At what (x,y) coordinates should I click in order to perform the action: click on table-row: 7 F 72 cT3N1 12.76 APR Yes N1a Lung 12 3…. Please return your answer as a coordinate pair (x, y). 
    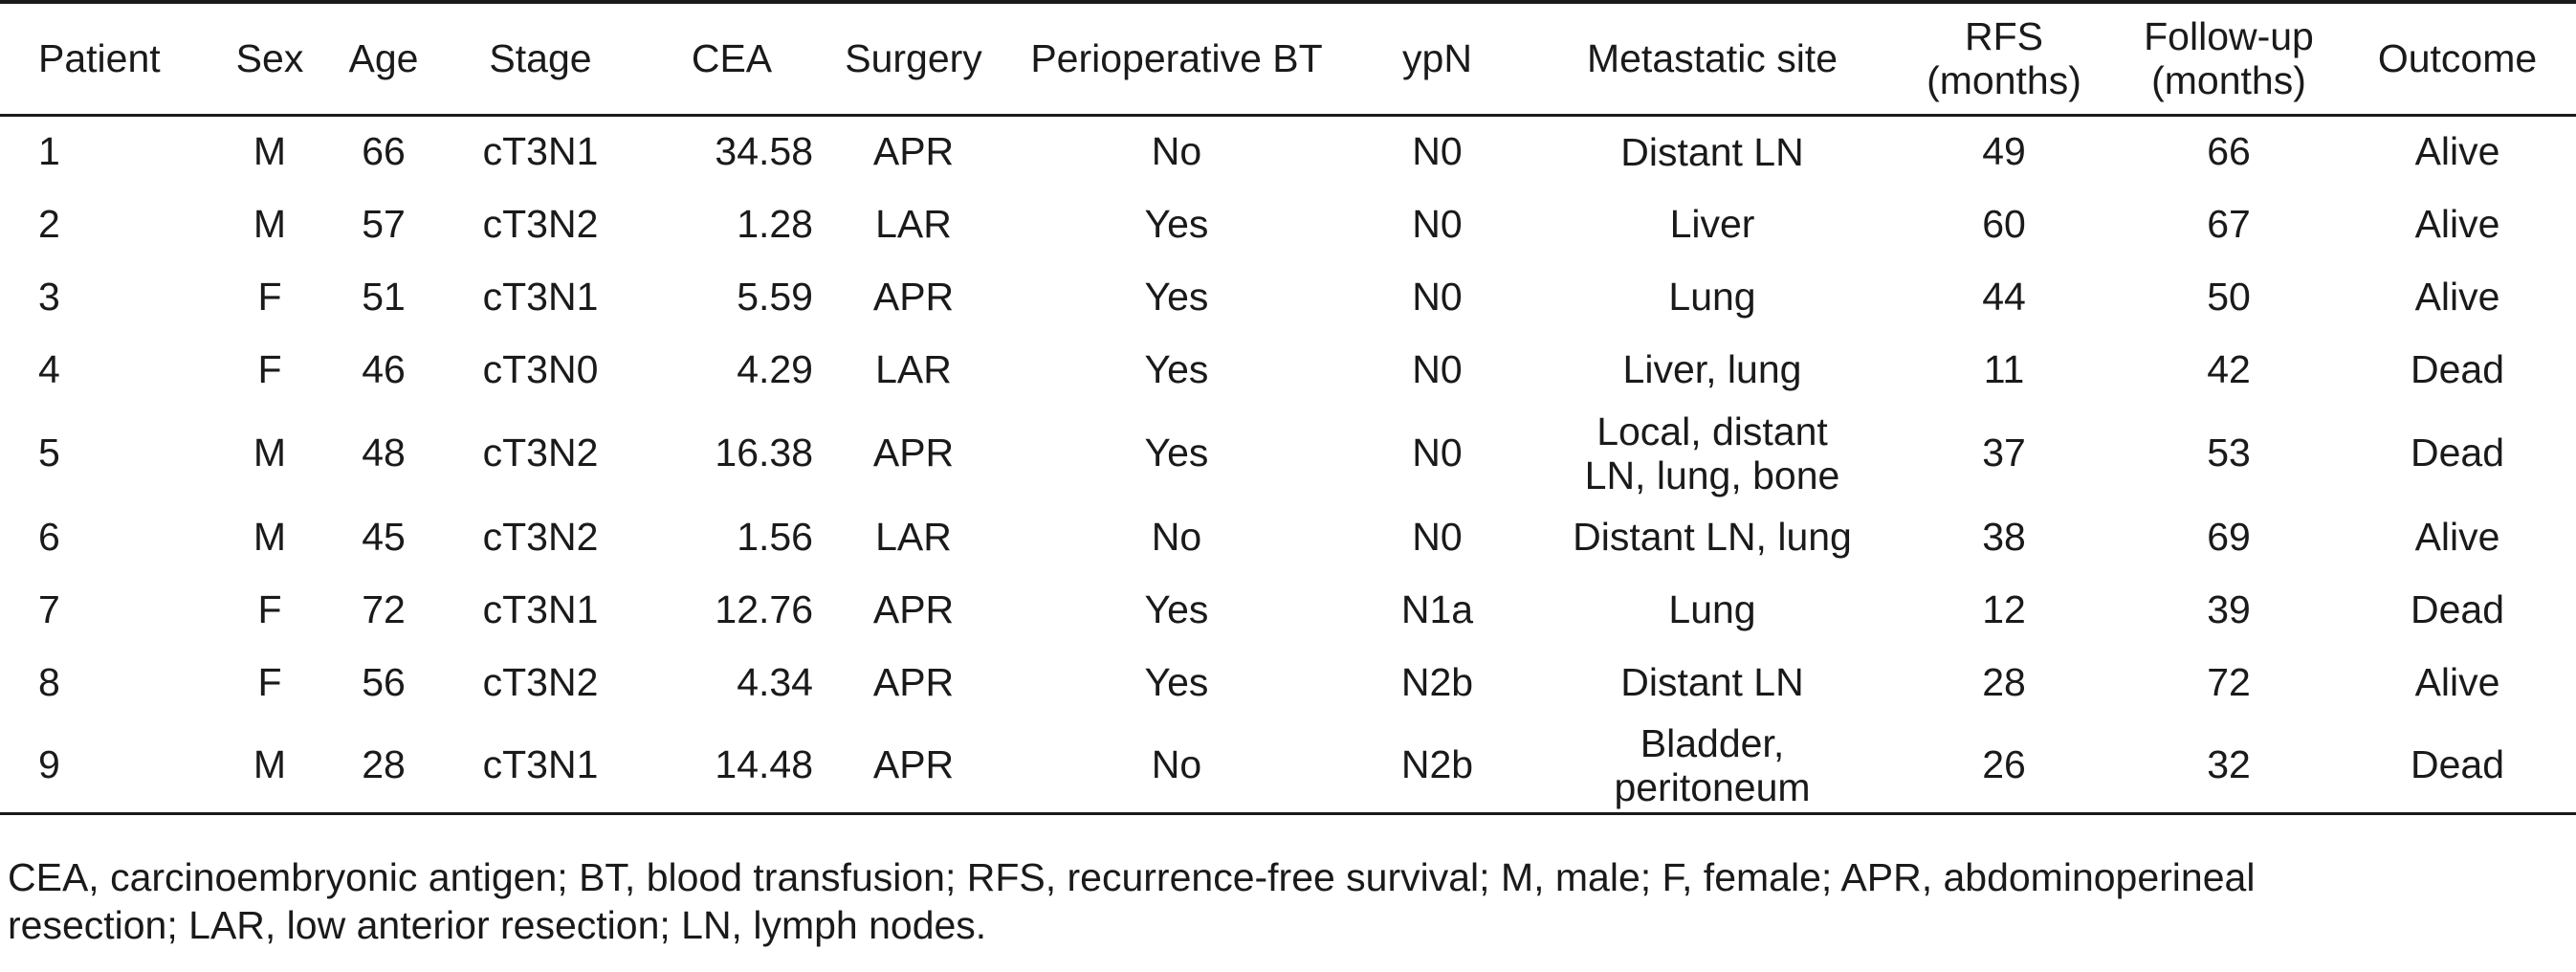
    Looking at the image, I should click on (1288, 609).